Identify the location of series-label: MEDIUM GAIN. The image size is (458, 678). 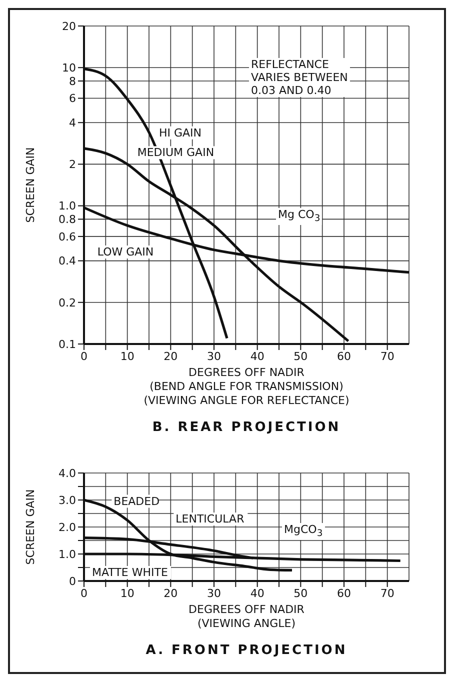
(175, 153).